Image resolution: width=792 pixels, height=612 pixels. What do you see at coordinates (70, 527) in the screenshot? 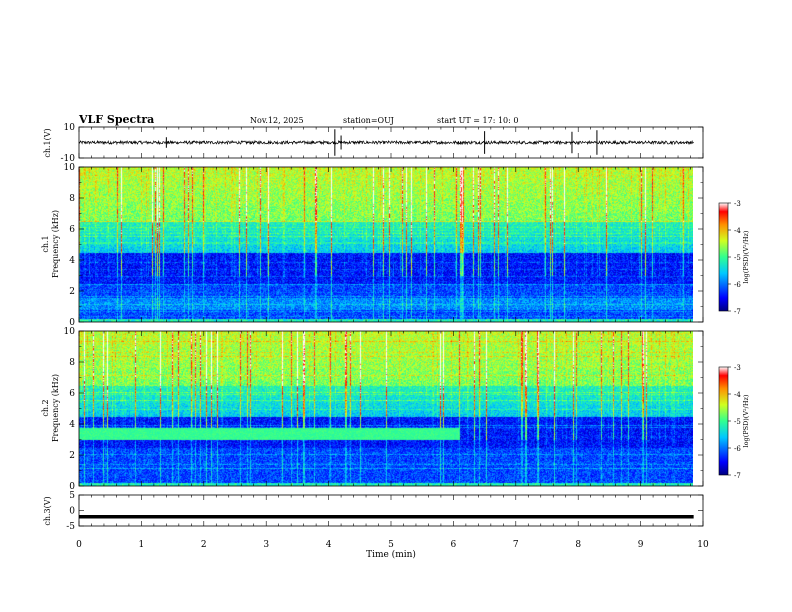
I see `y-tick-label: -5` at bounding box center [70, 527].